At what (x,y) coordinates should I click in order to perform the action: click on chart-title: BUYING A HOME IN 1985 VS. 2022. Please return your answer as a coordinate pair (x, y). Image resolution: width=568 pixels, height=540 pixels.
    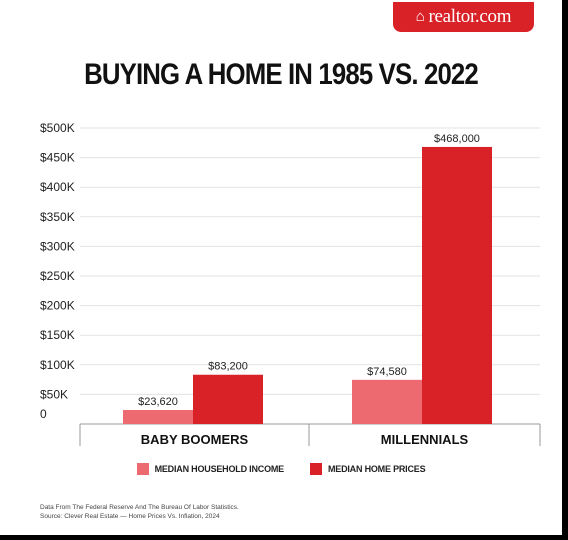
    Looking at the image, I should click on (281, 74).